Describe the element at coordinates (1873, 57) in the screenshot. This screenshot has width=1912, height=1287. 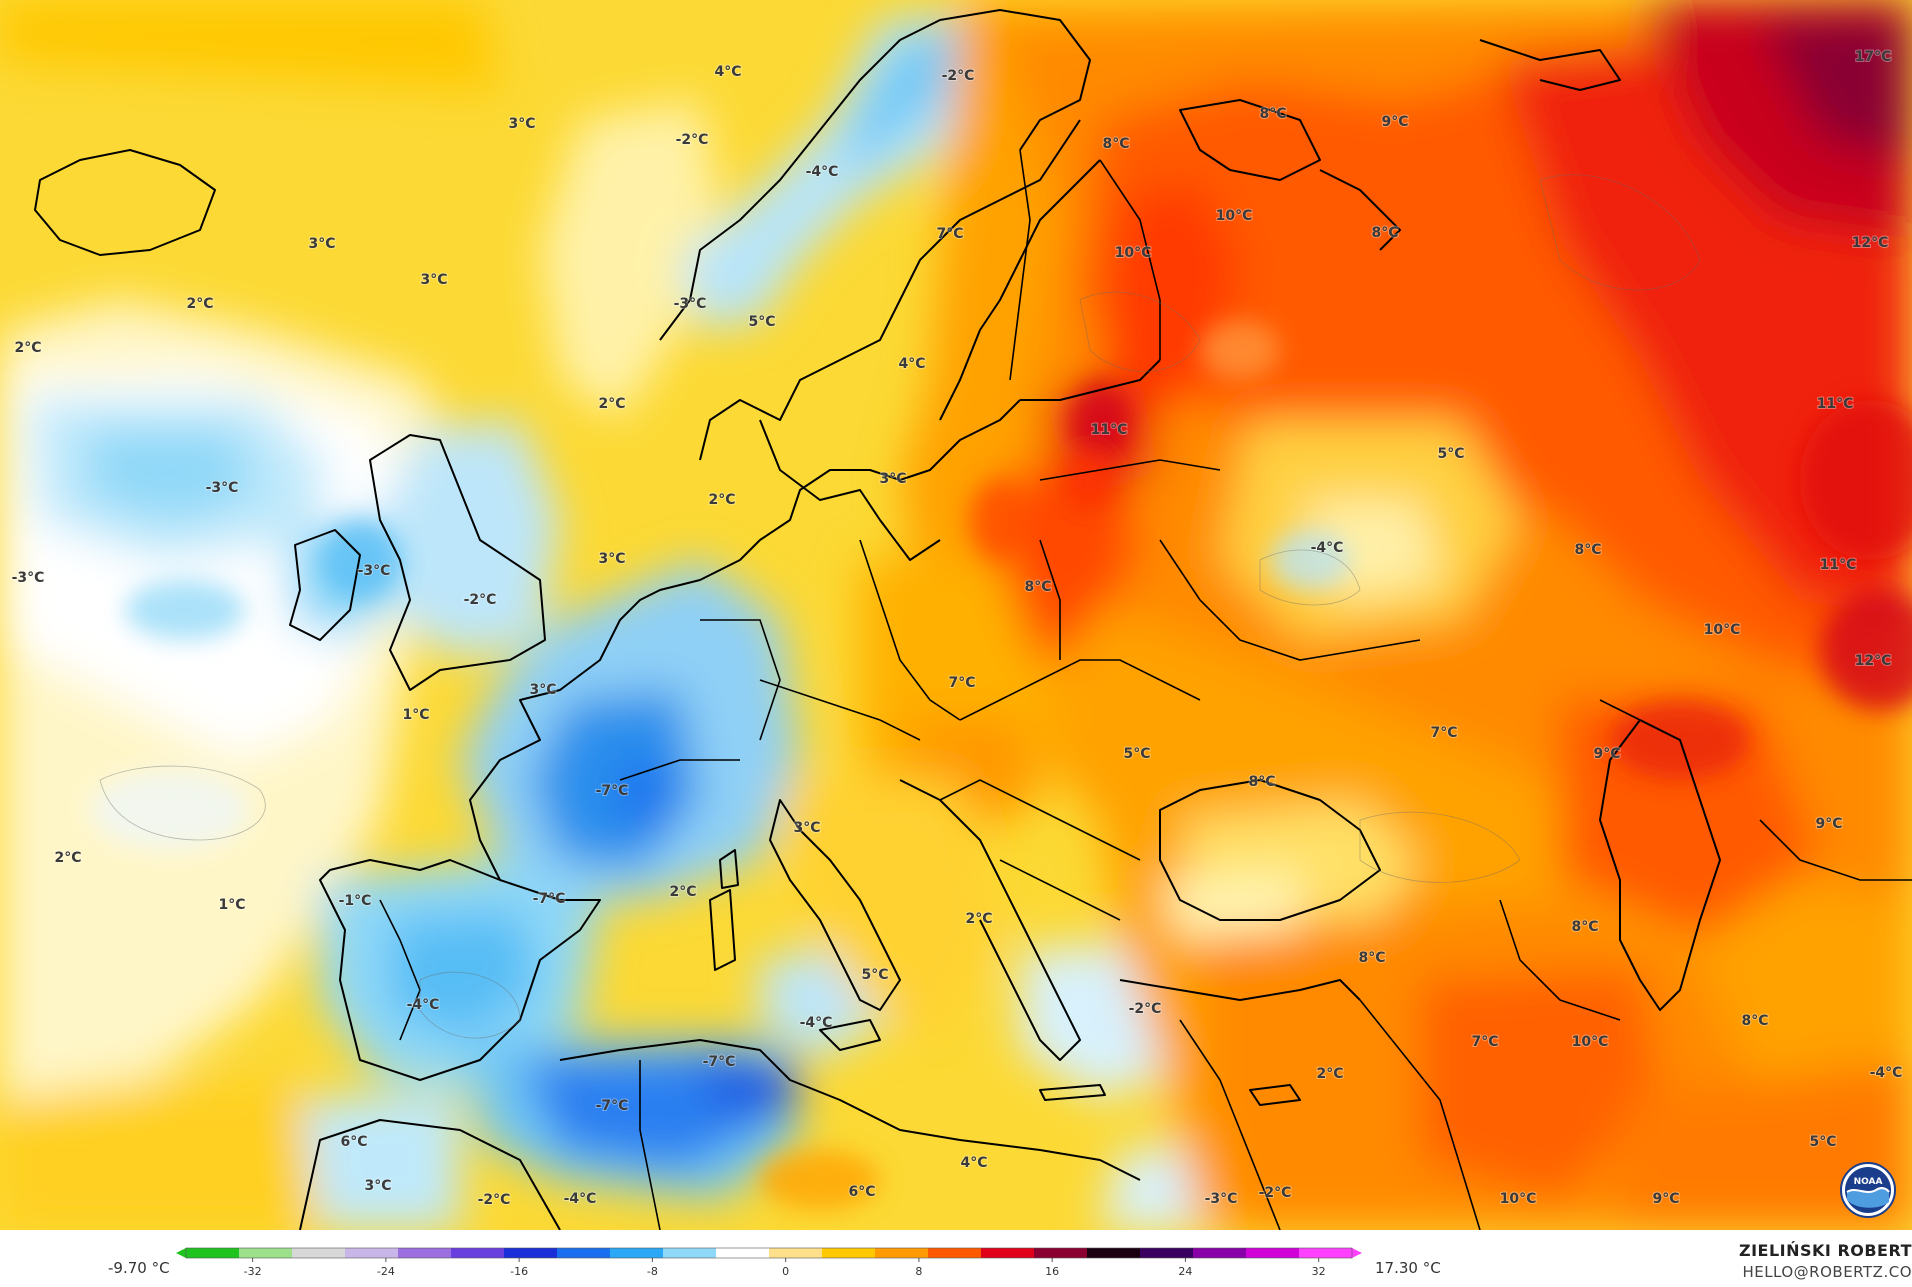
I see `temperature-label: 17°C` at that location.